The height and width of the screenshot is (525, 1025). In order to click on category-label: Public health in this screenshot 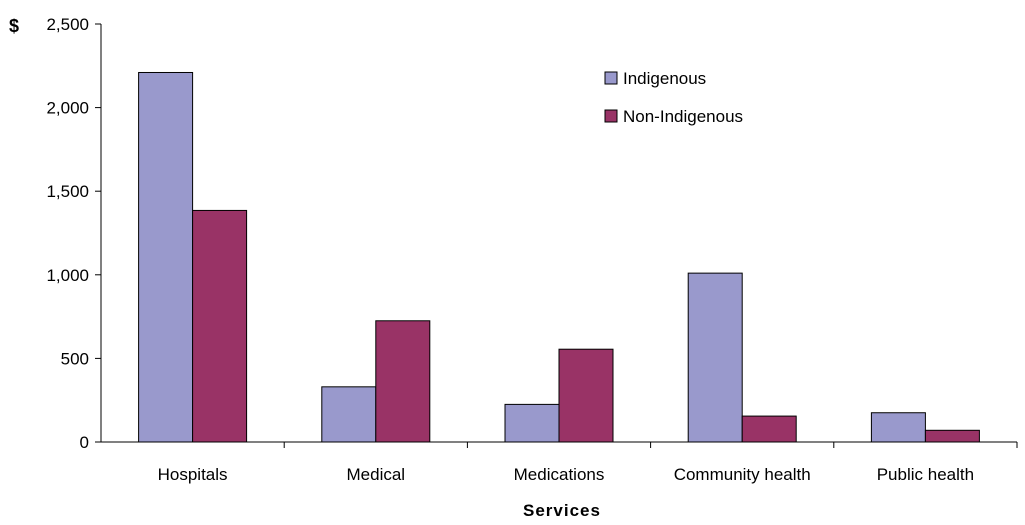, I will do `click(925, 474)`.